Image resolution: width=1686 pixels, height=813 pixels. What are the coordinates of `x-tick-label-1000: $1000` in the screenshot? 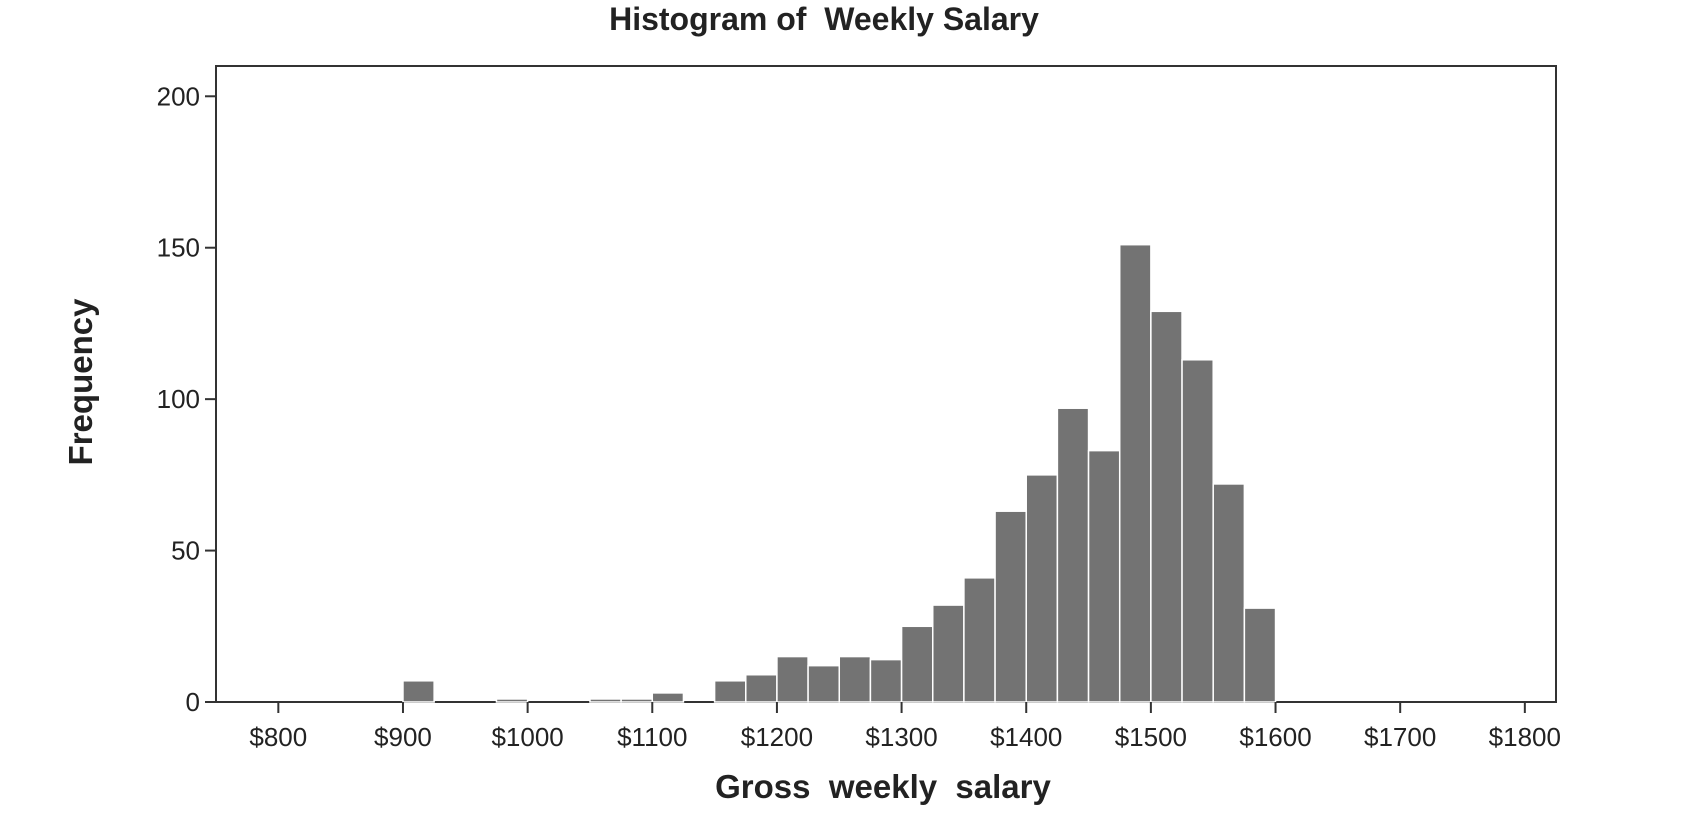 It's located at (527, 737).